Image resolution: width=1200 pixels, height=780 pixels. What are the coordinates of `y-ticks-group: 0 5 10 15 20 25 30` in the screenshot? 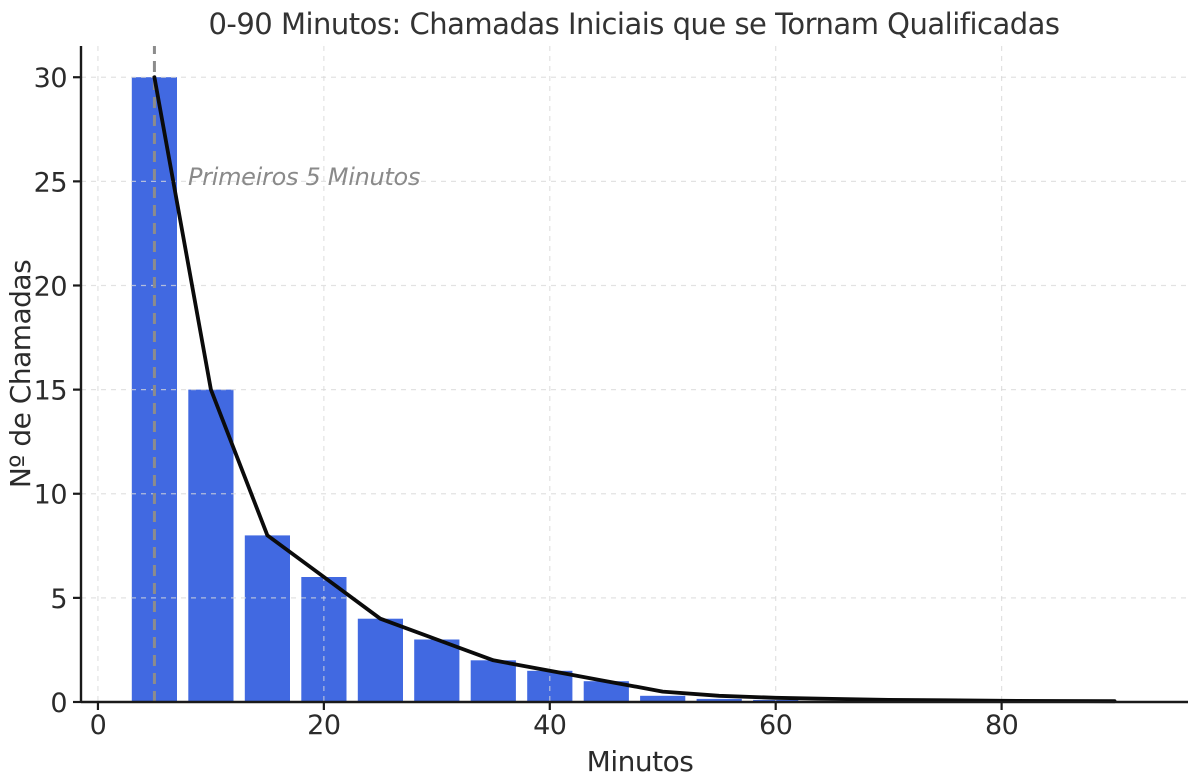 It's located at (57, 391).